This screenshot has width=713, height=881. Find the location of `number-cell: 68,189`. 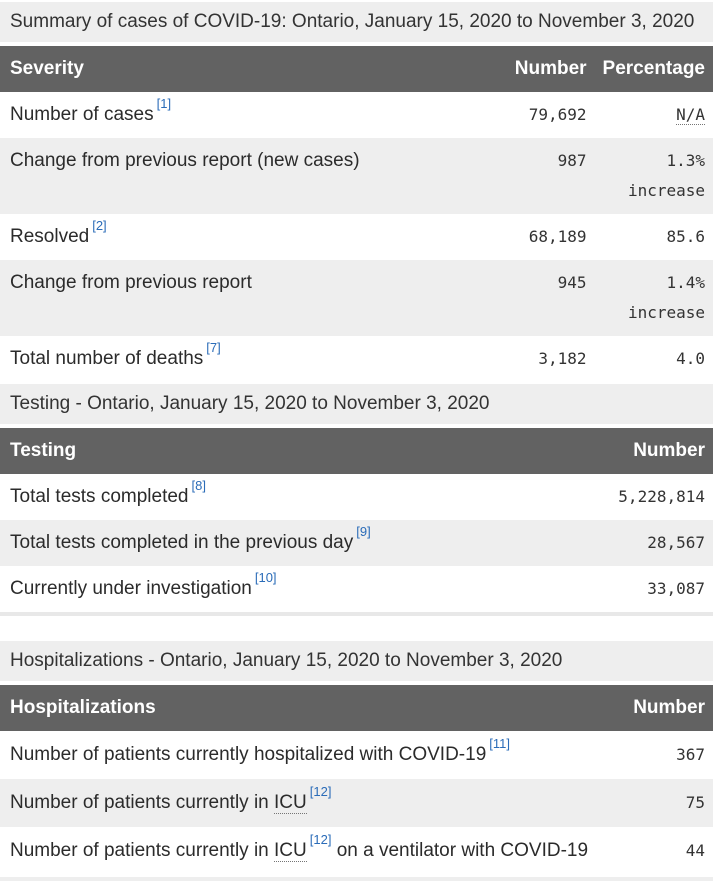

number-cell: 68,189 is located at coordinates (557, 236).